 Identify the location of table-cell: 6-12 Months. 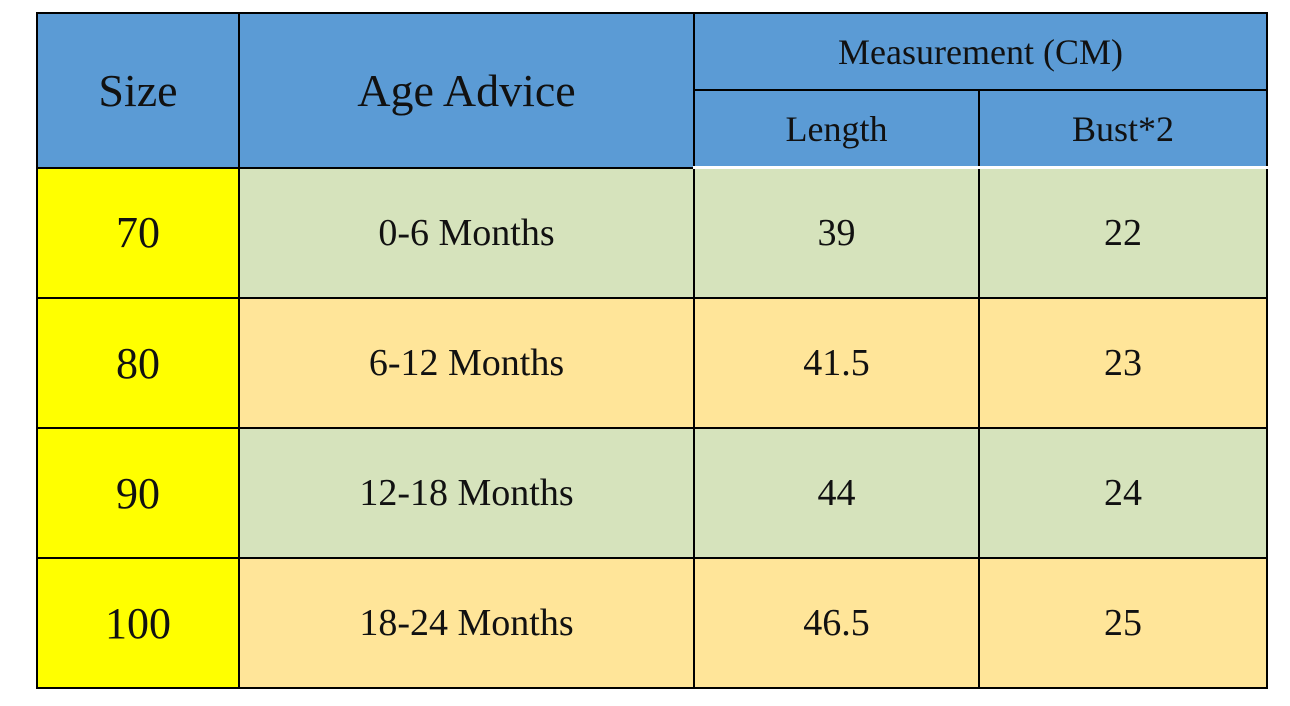
(466, 363).